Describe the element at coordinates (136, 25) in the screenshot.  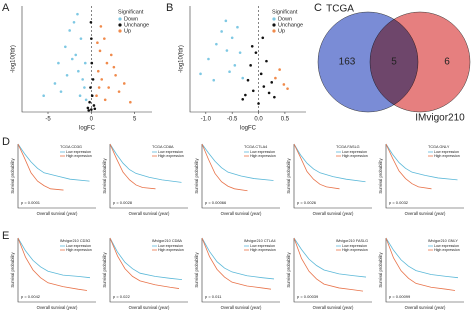
I see `legend-label: Unchange` at that location.